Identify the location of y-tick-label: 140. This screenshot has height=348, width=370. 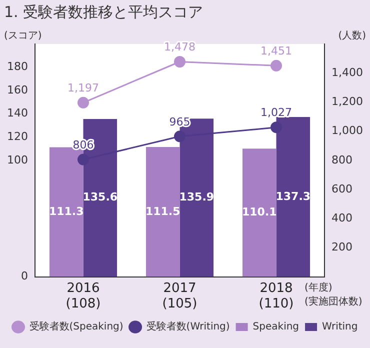
(17, 113).